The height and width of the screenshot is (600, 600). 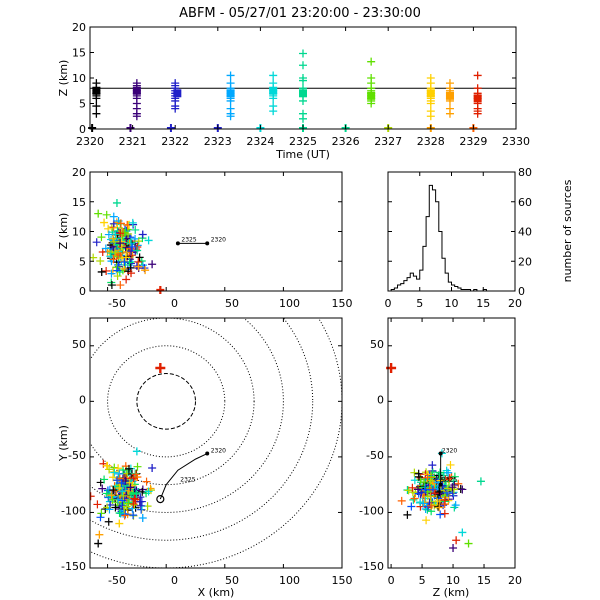 What do you see at coordinates (160, 499) in the screenshot?
I see `storm-track-end` at bounding box center [160, 499].